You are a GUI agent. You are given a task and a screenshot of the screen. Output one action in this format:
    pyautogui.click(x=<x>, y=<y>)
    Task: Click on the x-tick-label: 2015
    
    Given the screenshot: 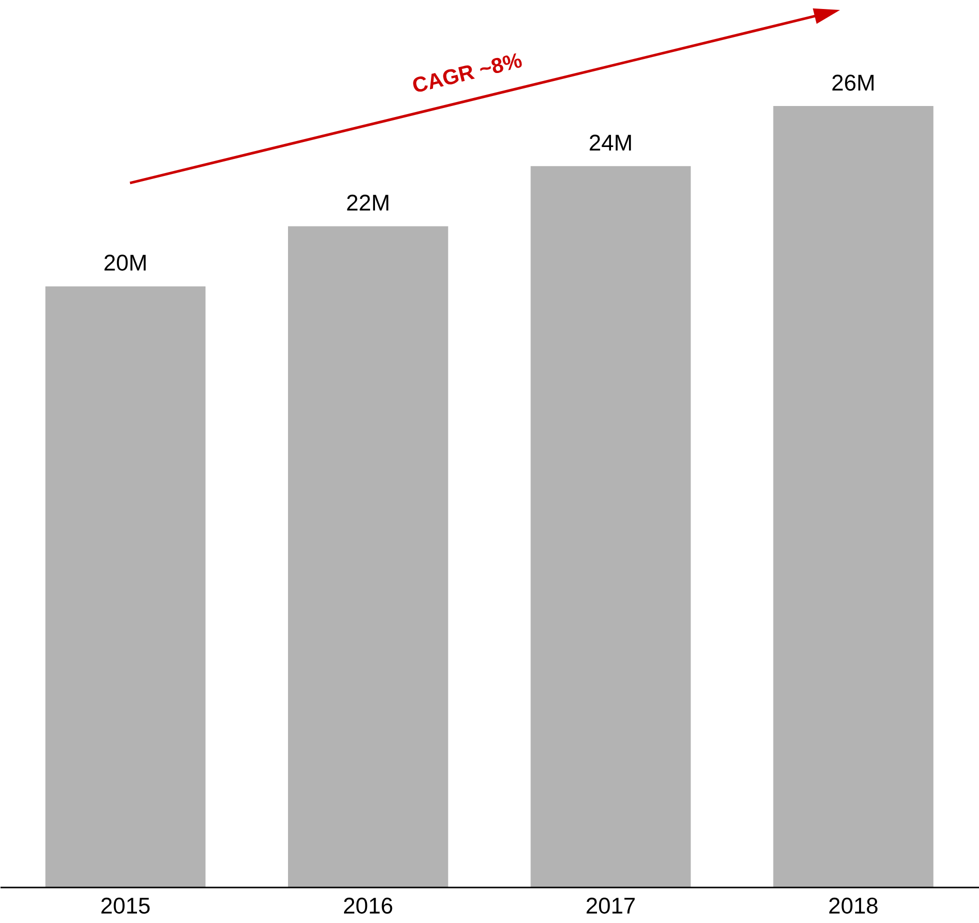 What is the action you would take?
    pyautogui.click(x=125, y=905)
    